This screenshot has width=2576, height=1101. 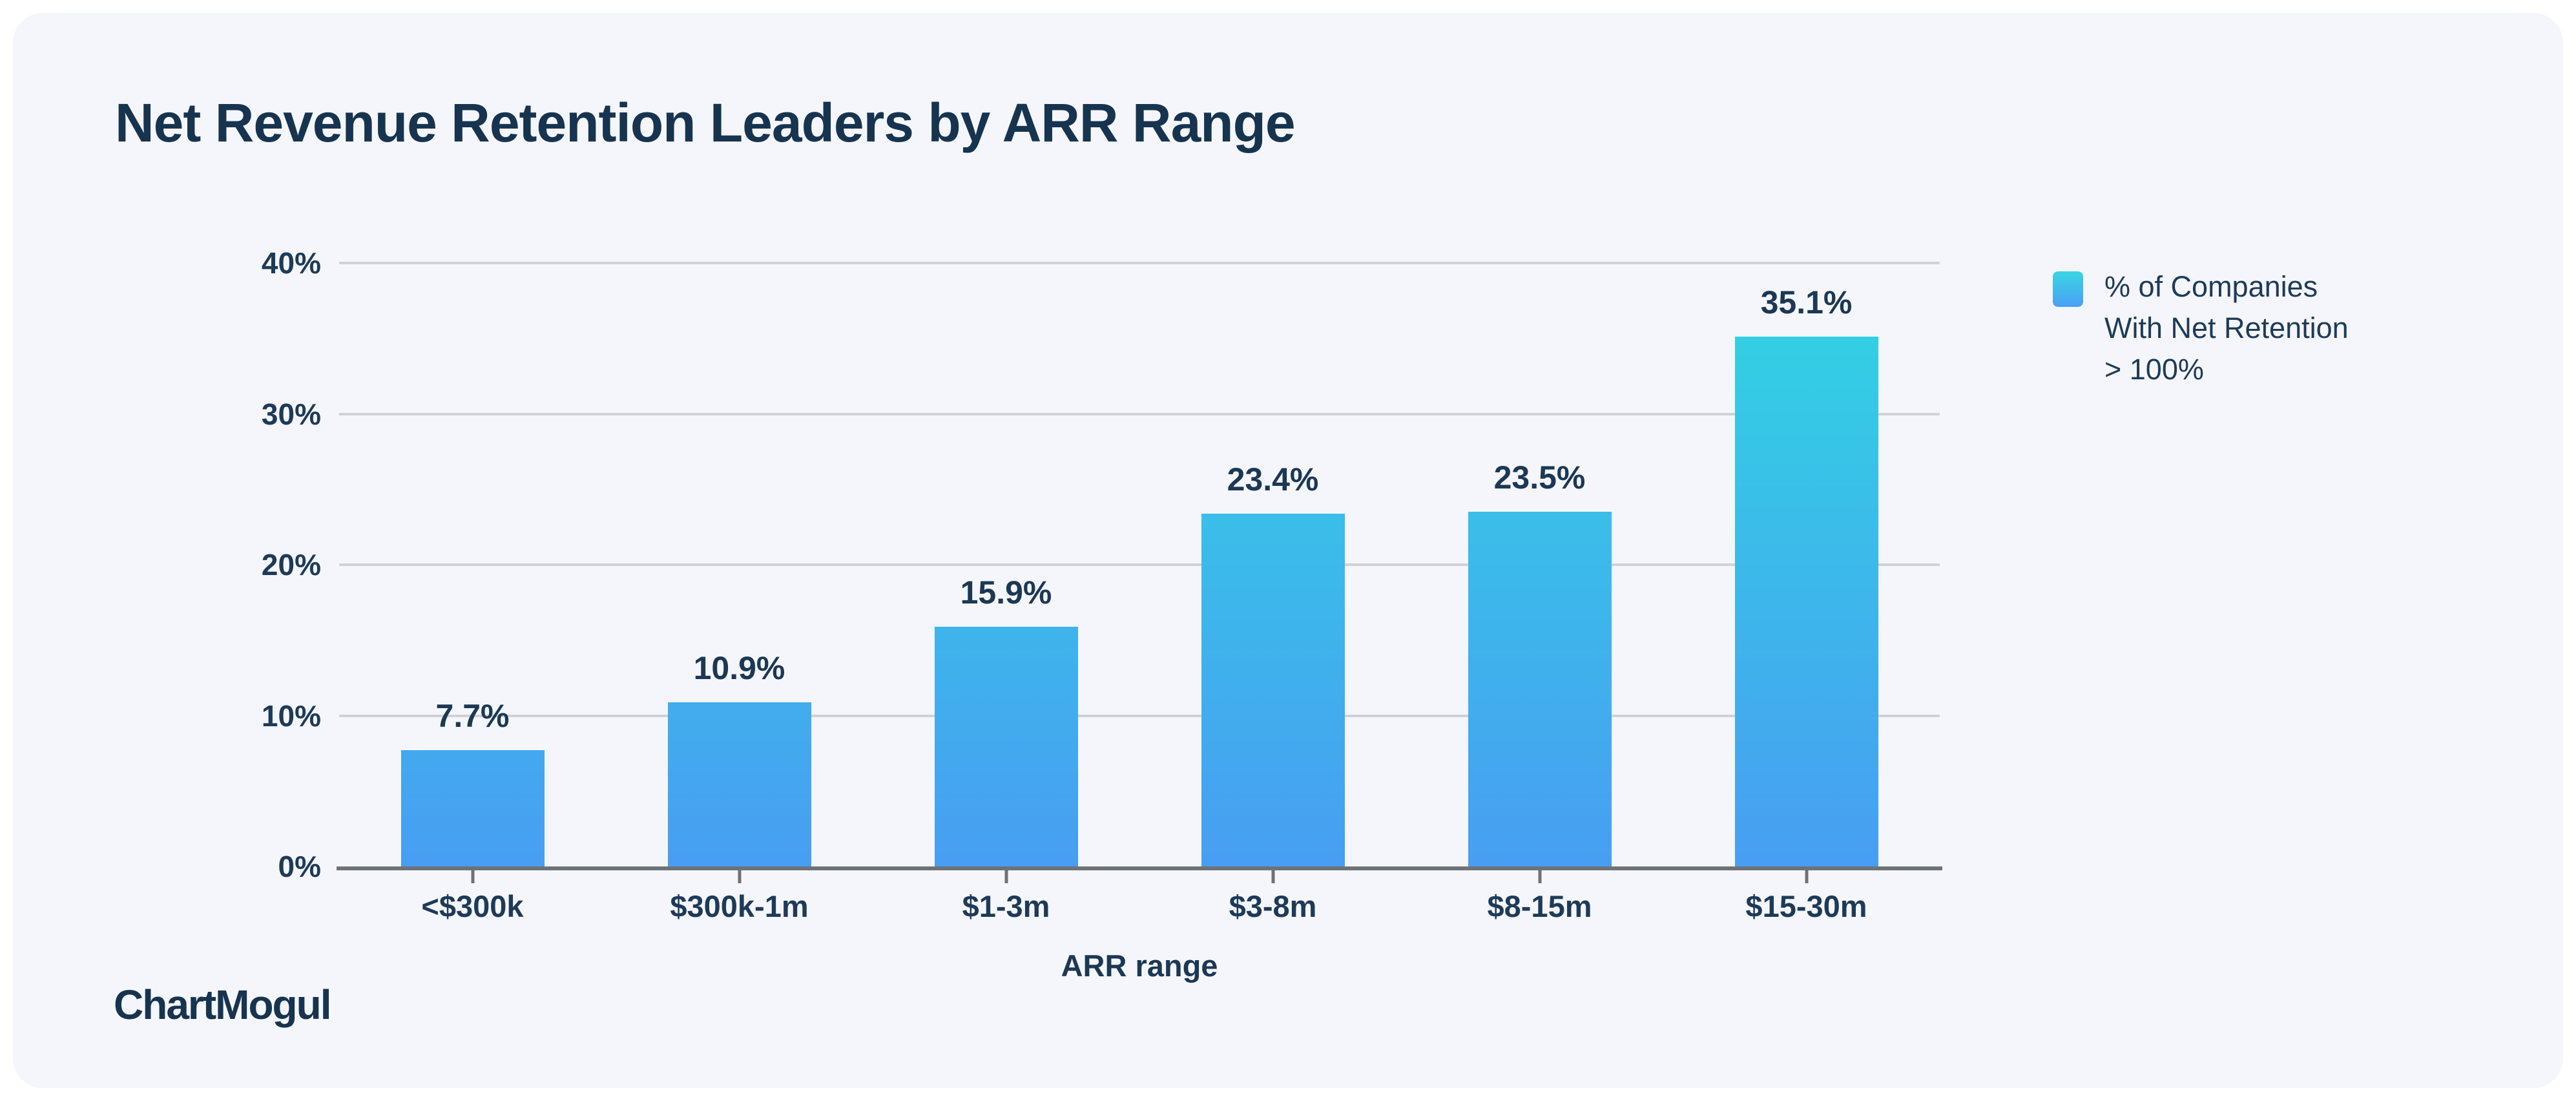 I want to click on x-category-label: $8-15m, so click(x=1539, y=906).